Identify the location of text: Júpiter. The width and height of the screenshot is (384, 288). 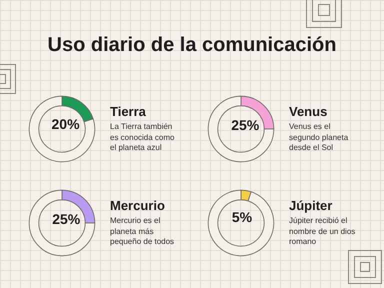
(310, 205).